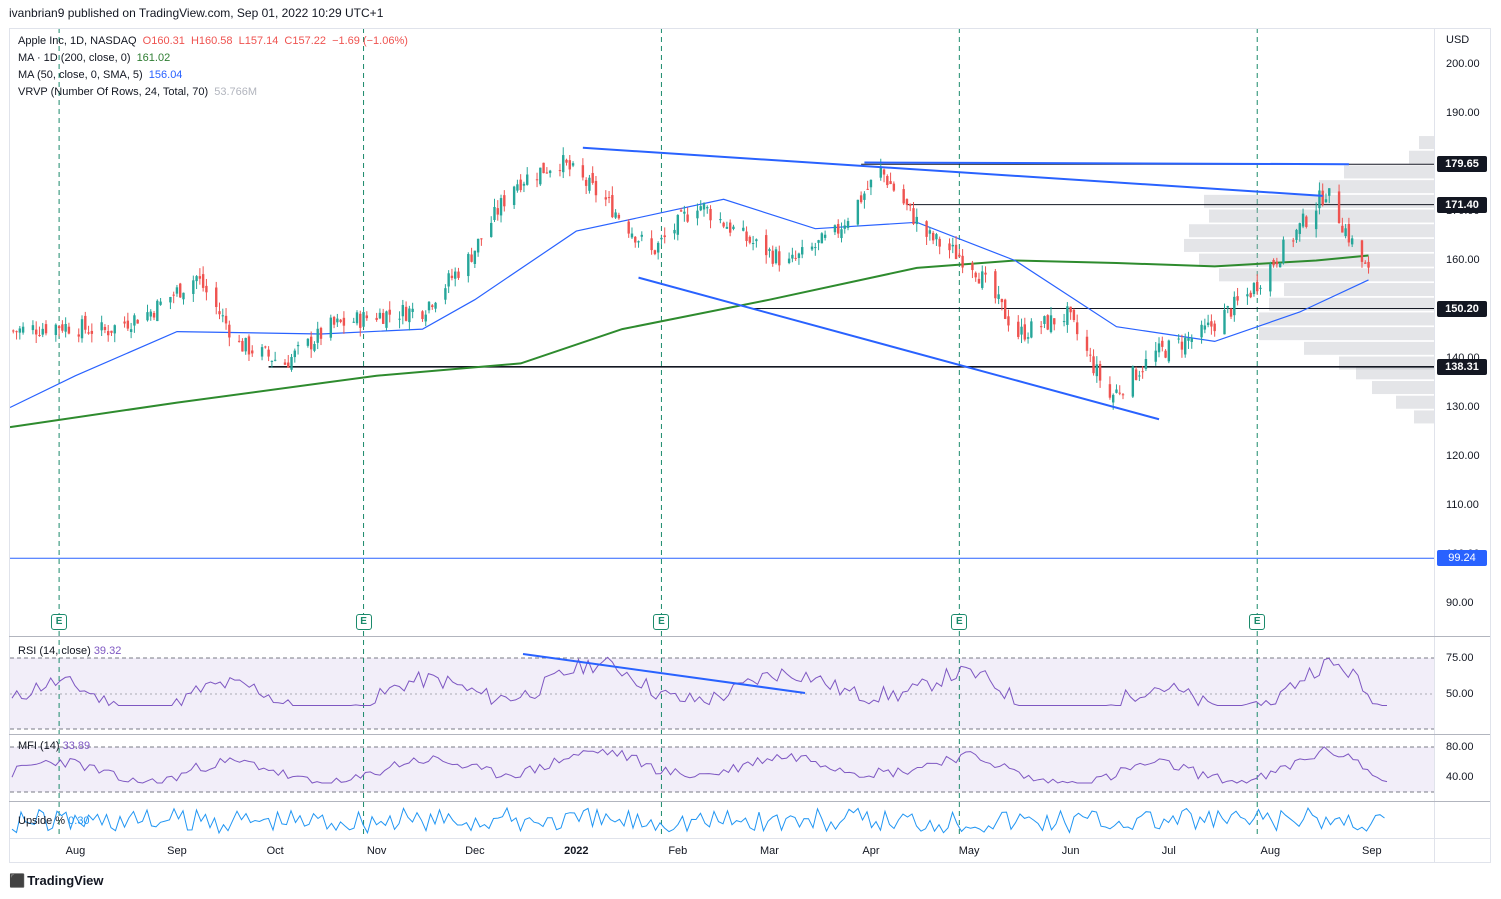 The width and height of the screenshot is (1501, 899). I want to click on price-level-label: 99.24, so click(1462, 558).